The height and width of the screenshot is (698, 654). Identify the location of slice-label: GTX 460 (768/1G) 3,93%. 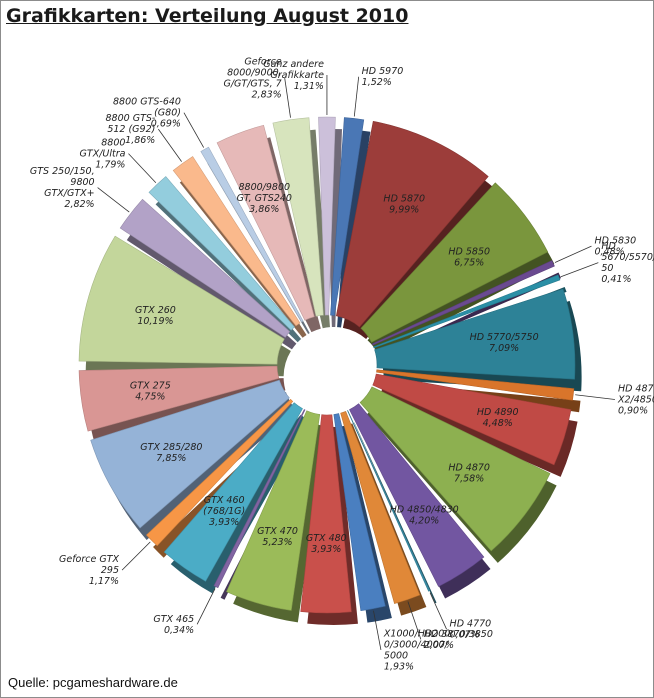
(224, 511).